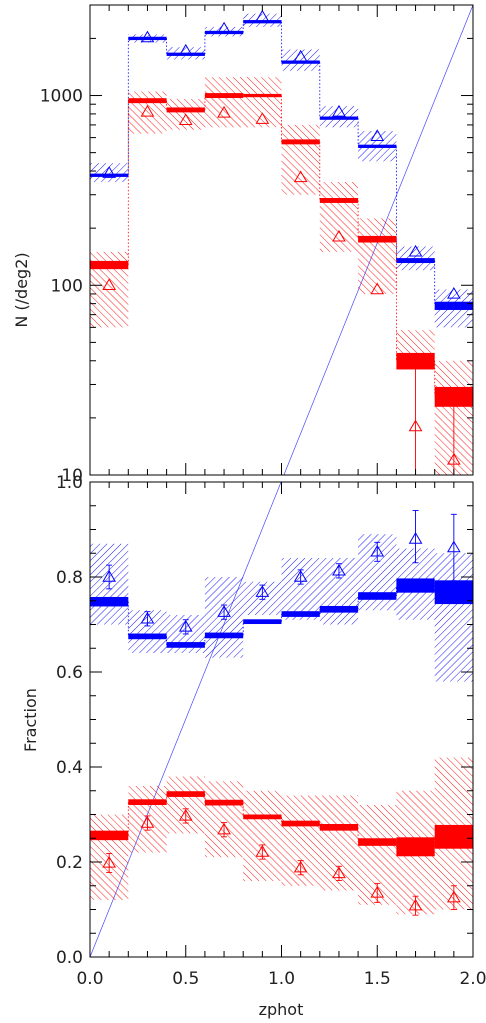 The height and width of the screenshot is (1023, 486). Describe the element at coordinates (30, 720) in the screenshot. I see `bottom-y-axis-label: Fraction` at that location.